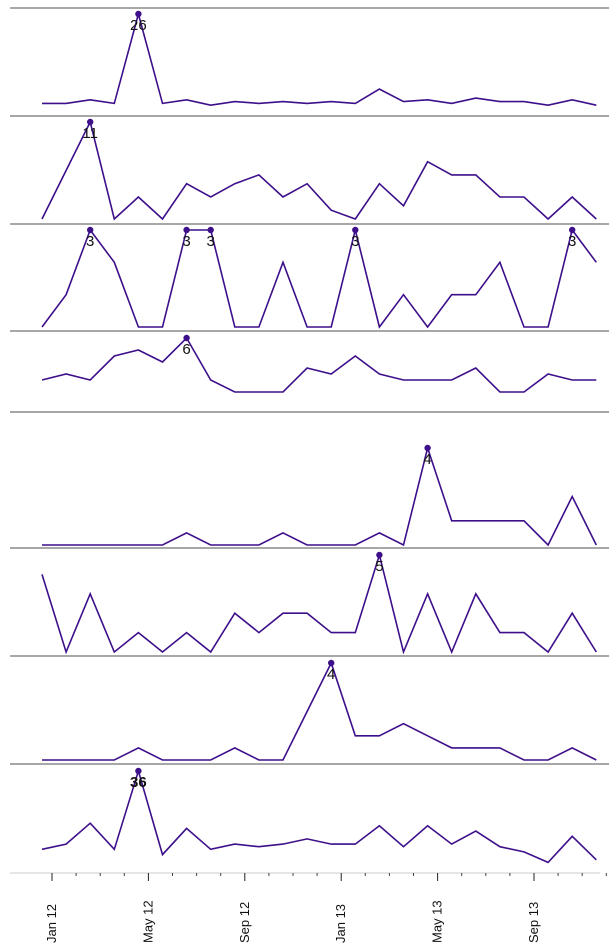  I want to click on peak-label: 36, so click(138, 782).